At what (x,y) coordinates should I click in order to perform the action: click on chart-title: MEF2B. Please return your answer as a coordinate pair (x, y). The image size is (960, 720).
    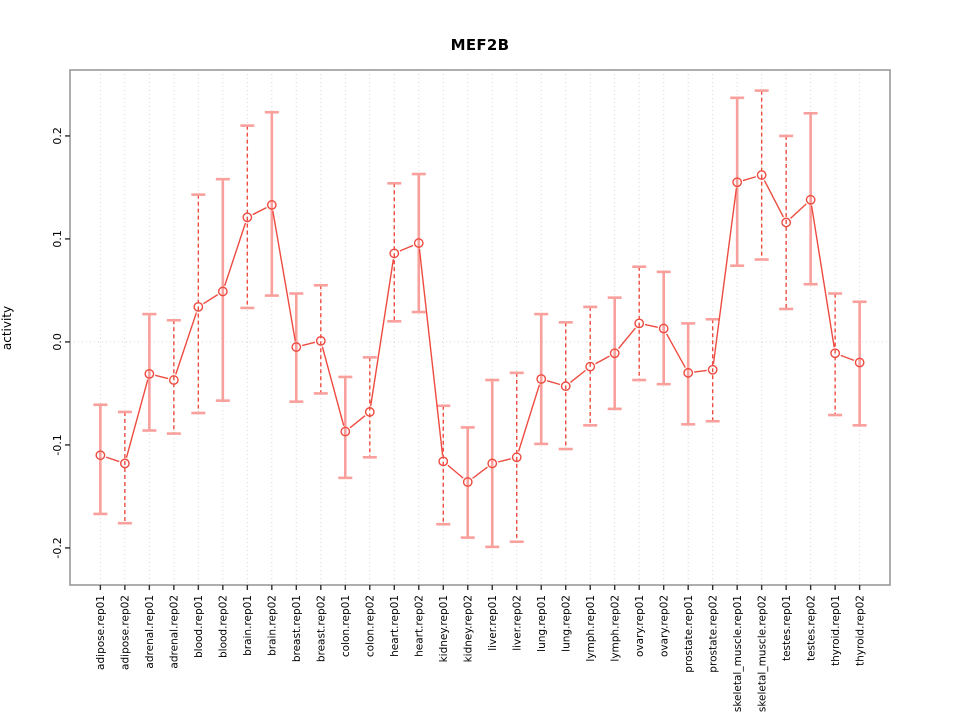
    Looking at the image, I should click on (480, 45).